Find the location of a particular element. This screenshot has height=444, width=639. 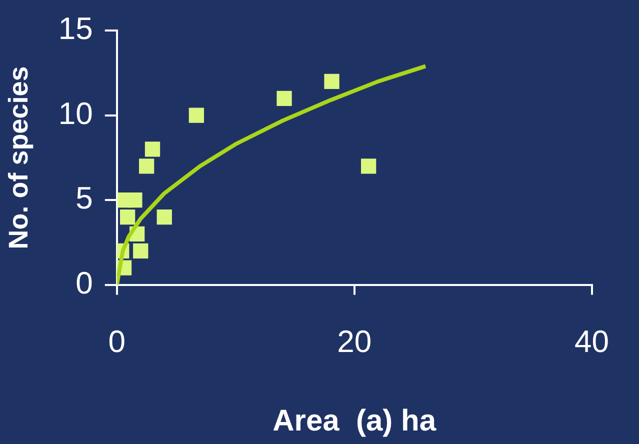

y-tick-label: 10 is located at coordinates (75, 113).